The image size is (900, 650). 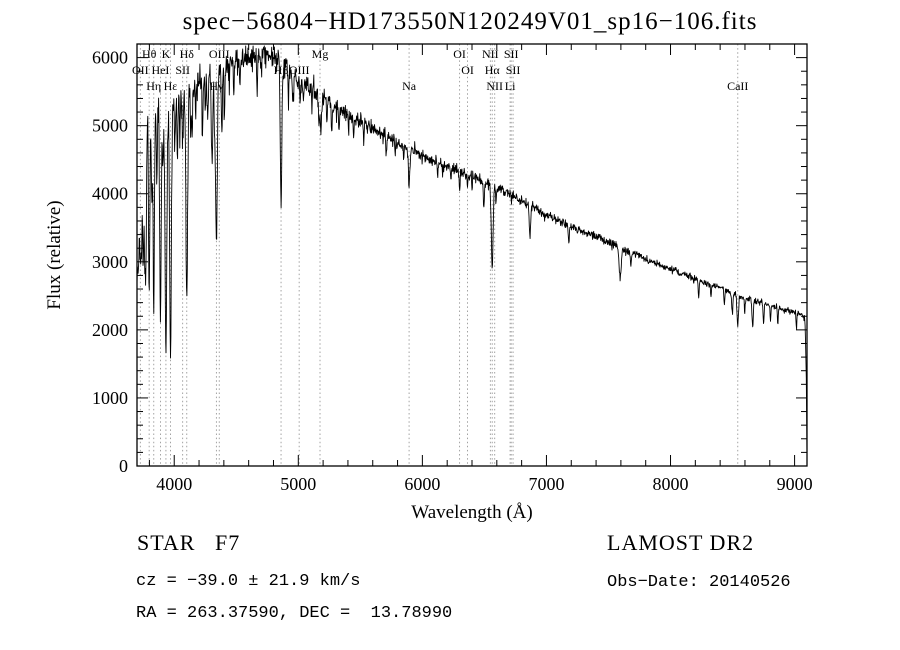 I want to click on spectral-line-label: Li, so click(x=510, y=86).